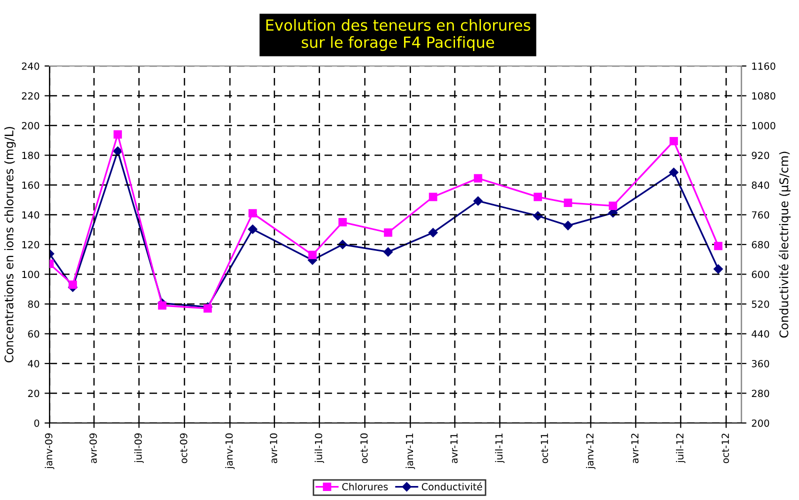  What do you see at coordinates (452, 486) in the screenshot?
I see `legend-label: Conductivité` at bounding box center [452, 486].